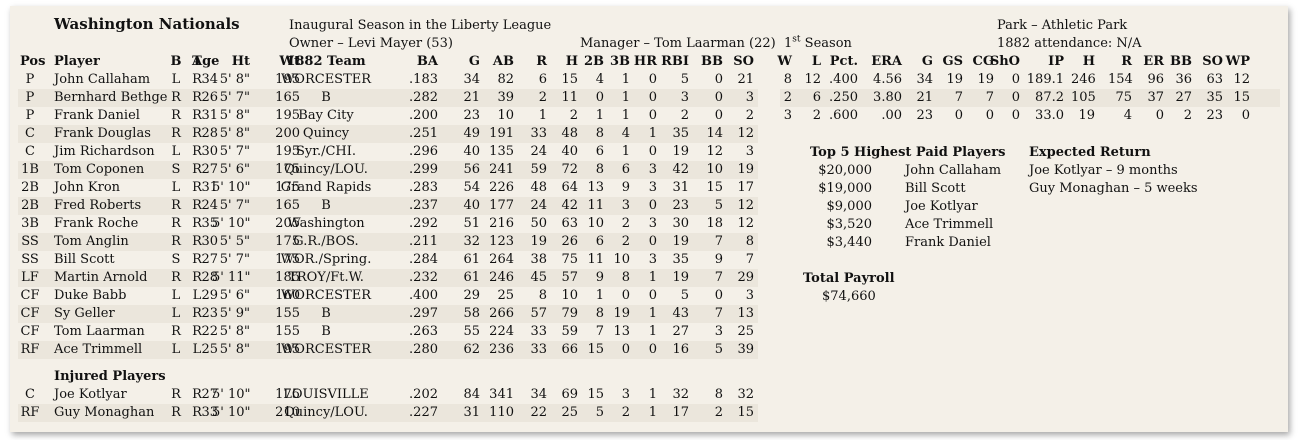  I want to click on column-header: HR, so click(645, 61).